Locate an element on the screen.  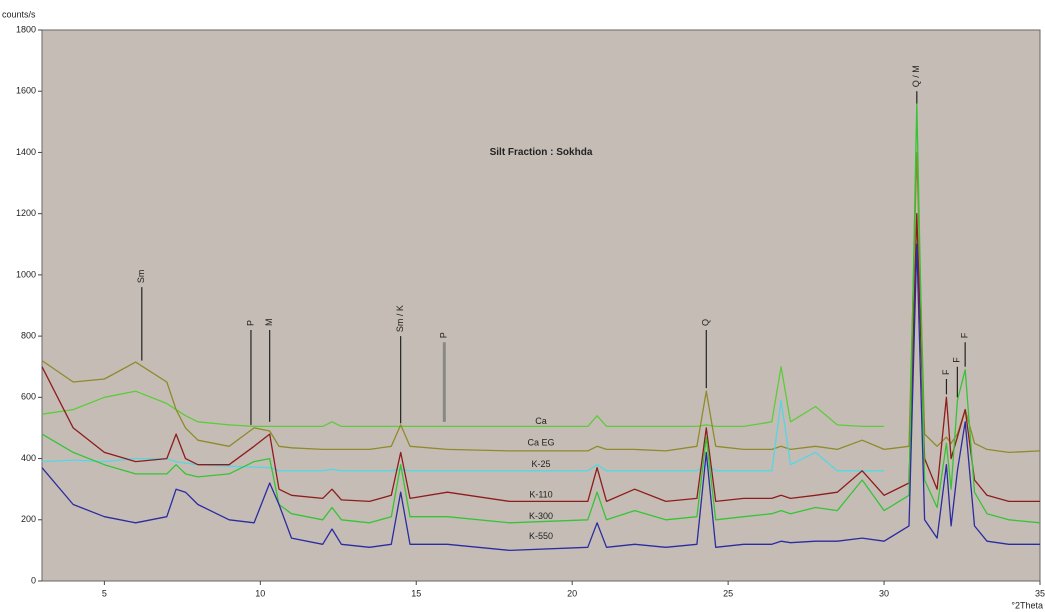
x-tick-label: 10 is located at coordinates (260, 593).